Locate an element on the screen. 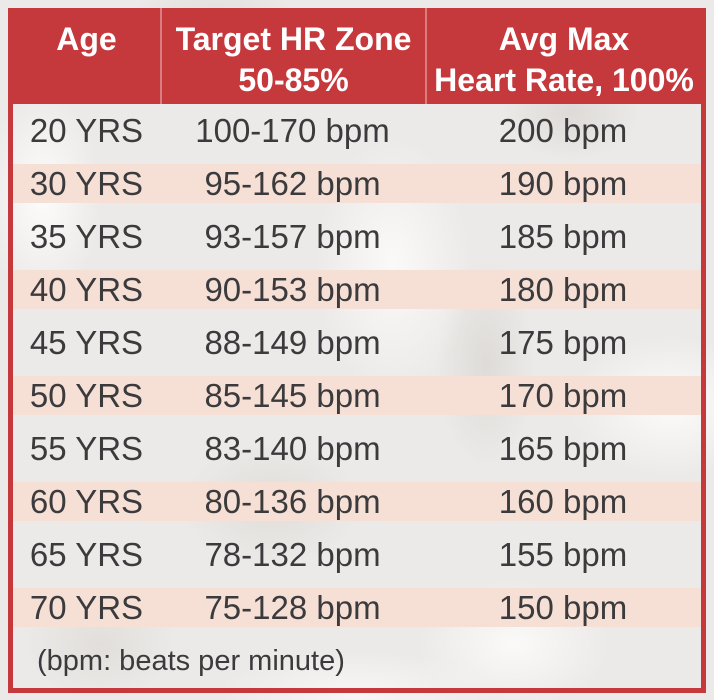 This screenshot has width=714, height=700. table-row: 20 YRS 100-170 bpm 200 bpm is located at coordinates (357, 130).